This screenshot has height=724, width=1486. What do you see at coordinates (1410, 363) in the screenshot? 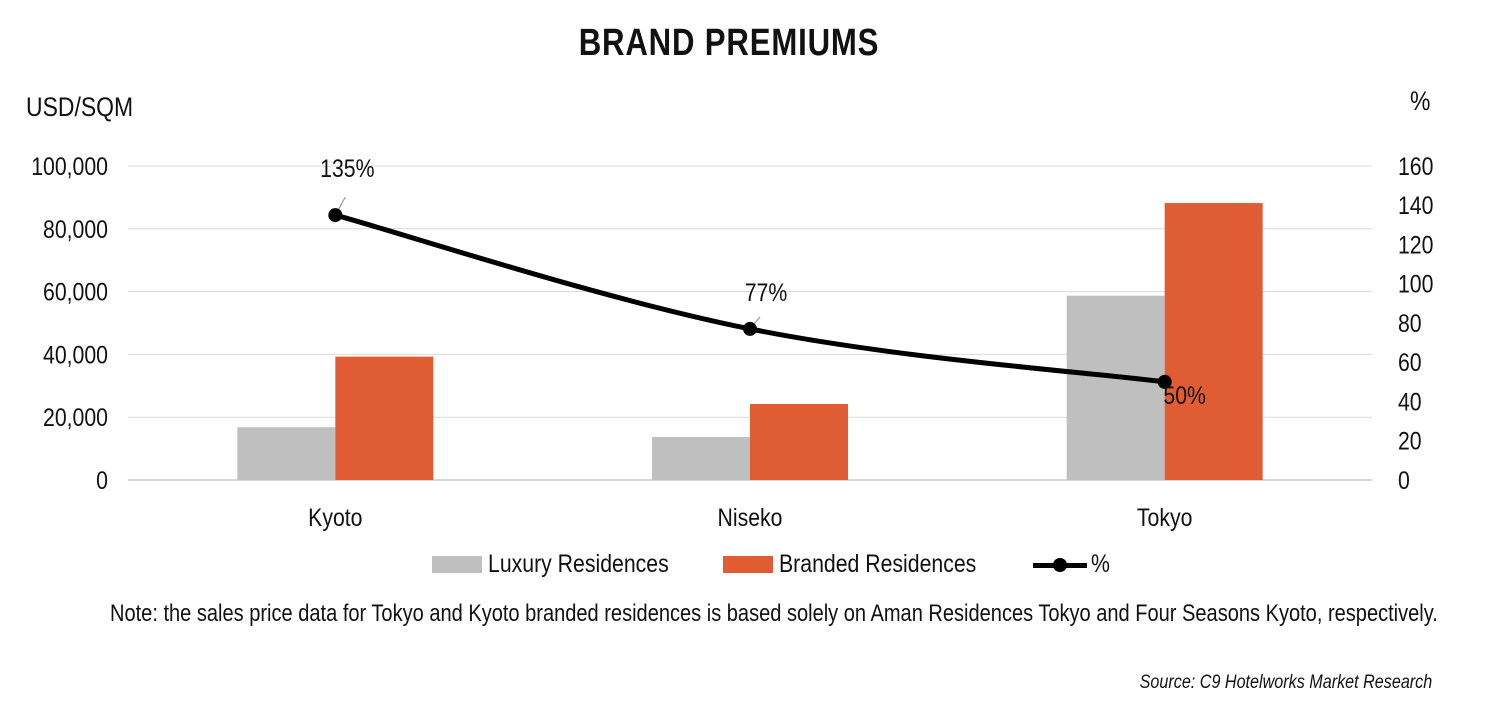
I see `right-tick-label: 60` at bounding box center [1410, 363].